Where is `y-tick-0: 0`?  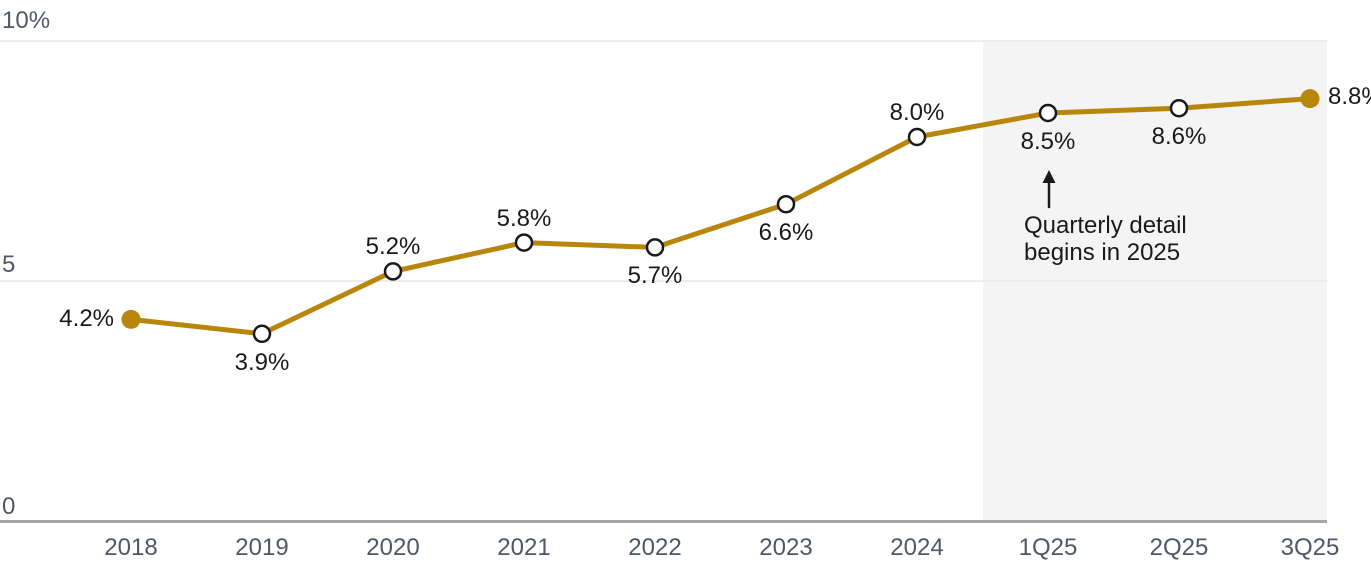
y-tick-0: 0 is located at coordinates (9, 506).